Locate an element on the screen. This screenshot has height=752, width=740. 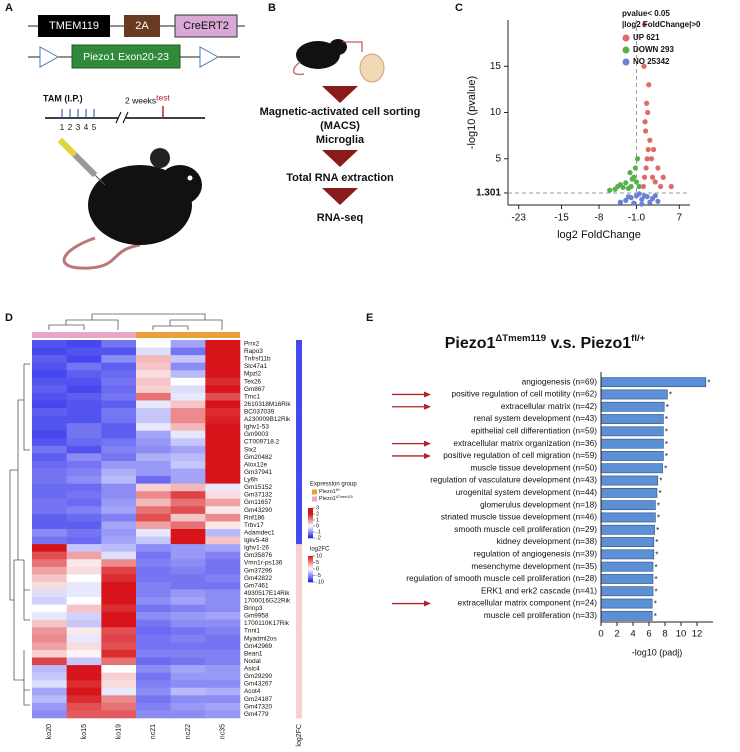
colorbar-label: -10 is located at coordinates (320, 582).